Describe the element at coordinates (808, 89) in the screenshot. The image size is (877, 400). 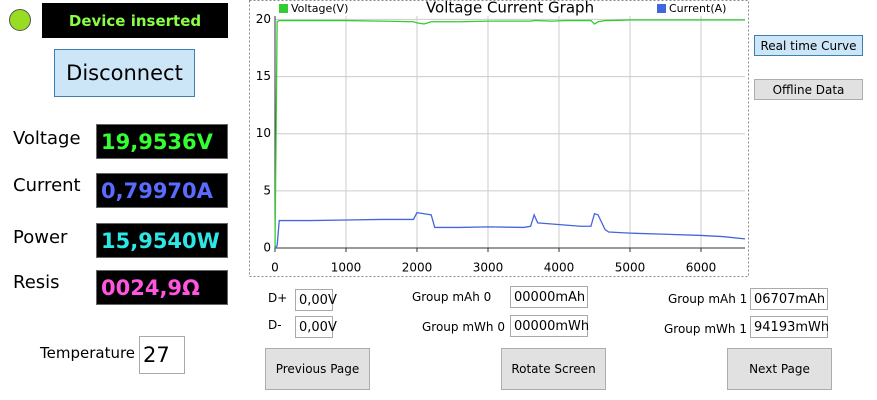
I see `side-button: Offline Data` at that location.